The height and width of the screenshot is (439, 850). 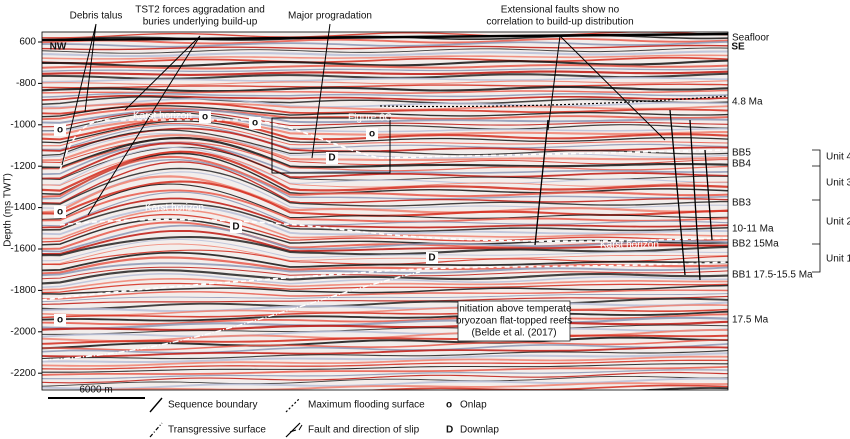 What do you see at coordinates (838, 183) in the screenshot?
I see `unit-label: Unit 3` at bounding box center [838, 183].